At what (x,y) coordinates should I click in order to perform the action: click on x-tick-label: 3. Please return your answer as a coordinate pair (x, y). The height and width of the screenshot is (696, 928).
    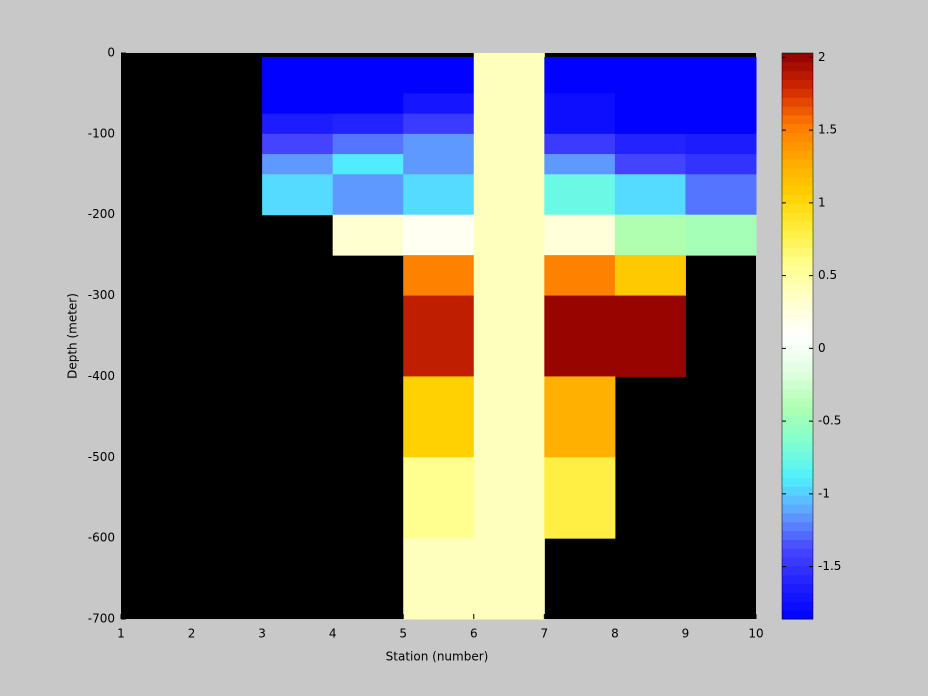
    Looking at the image, I should click on (262, 634).